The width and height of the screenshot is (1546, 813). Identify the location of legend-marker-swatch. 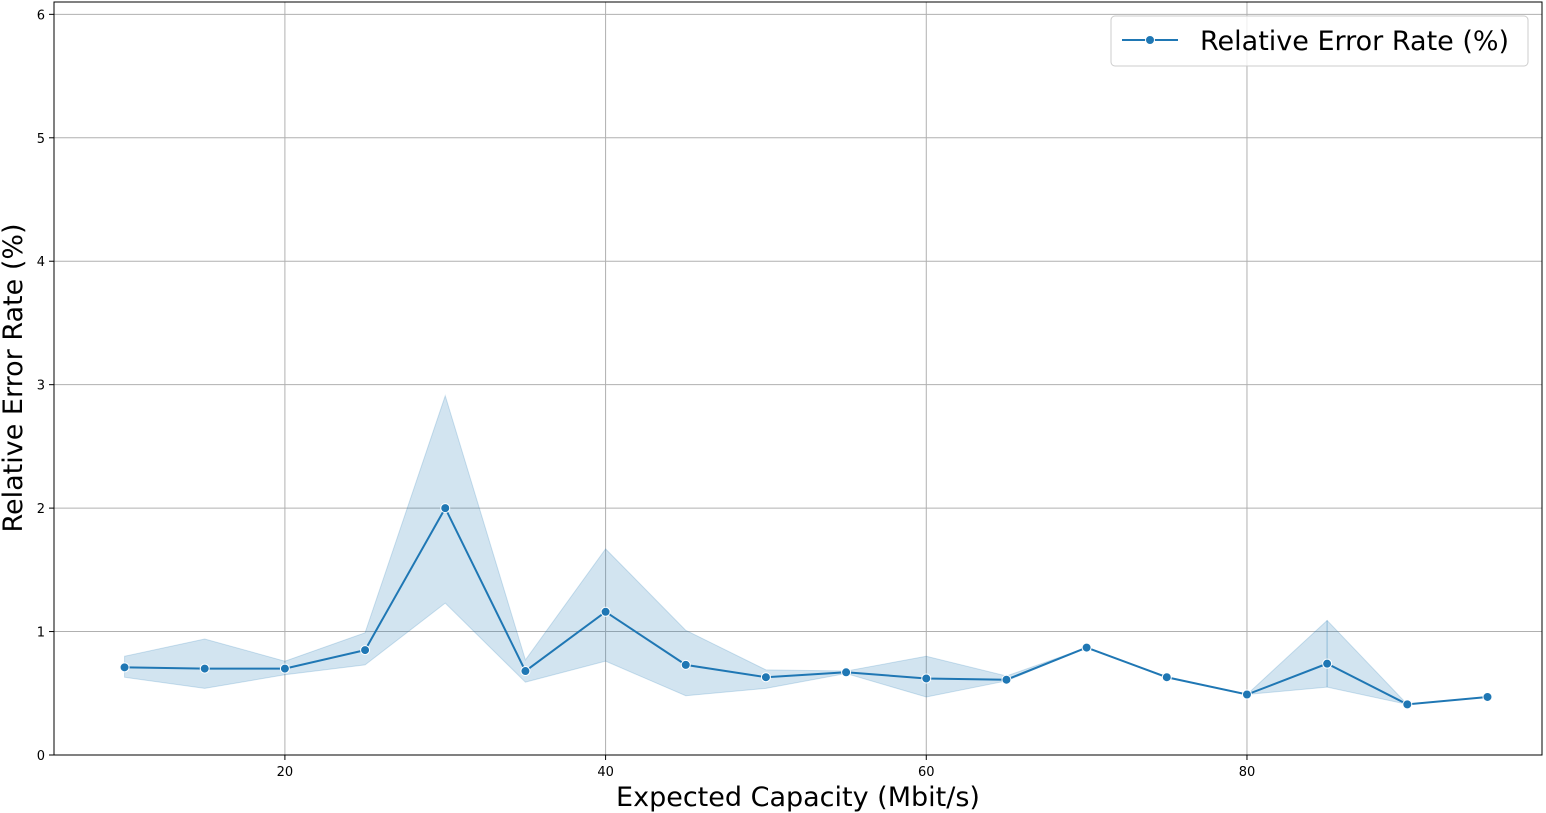
(1150, 40).